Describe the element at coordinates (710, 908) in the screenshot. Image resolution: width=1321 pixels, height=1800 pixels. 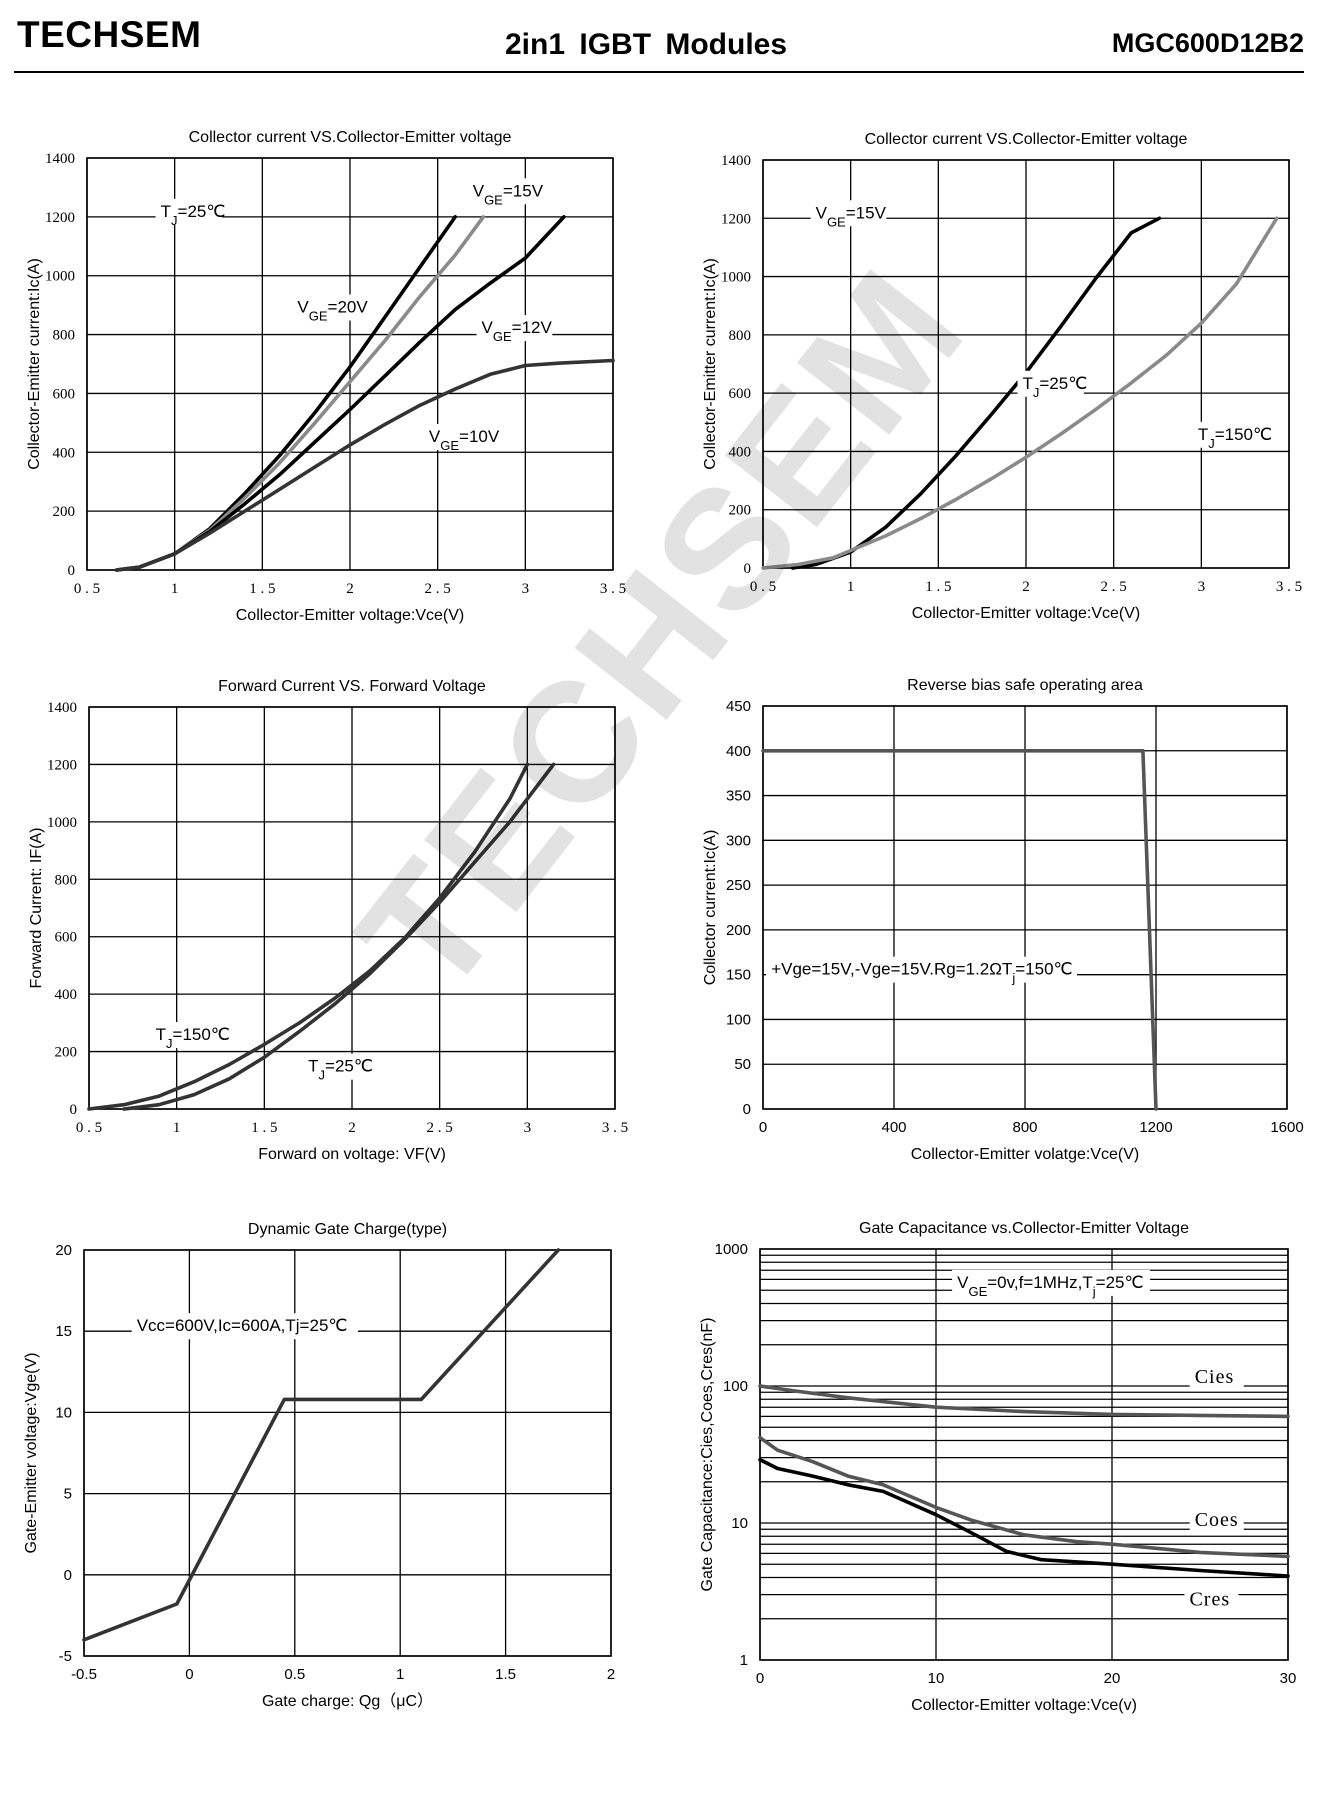
I see `y-axis-label: Collector current:Ic(A)` at that location.